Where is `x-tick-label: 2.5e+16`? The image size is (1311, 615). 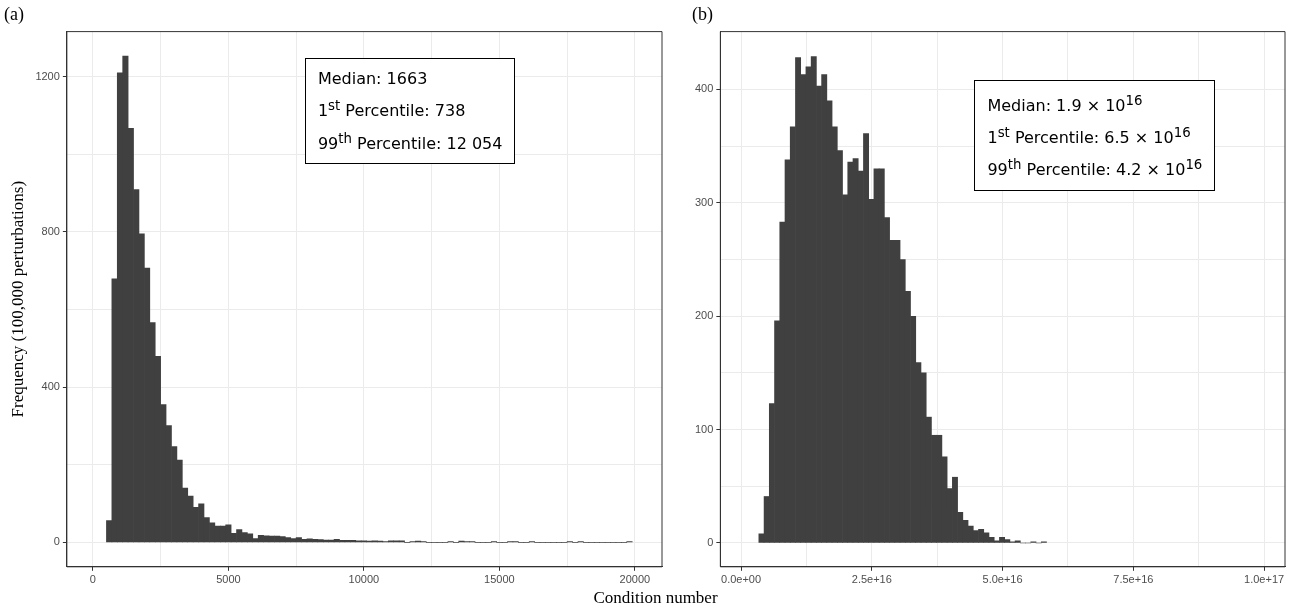 x-tick-label: 2.5e+16 is located at coordinates (871, 579).